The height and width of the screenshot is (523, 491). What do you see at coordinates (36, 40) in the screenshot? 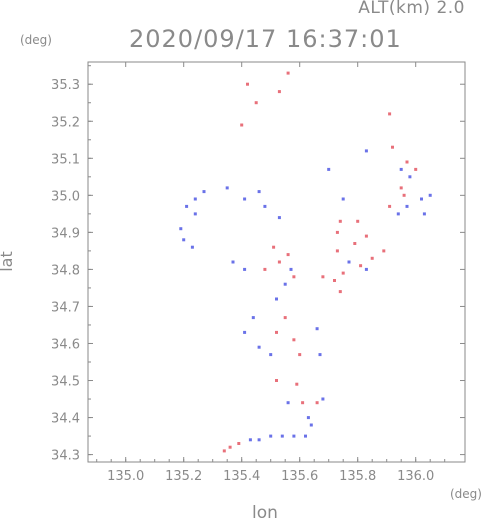
I see `y-axis-unit: (deg)` at bounding box center [36, 40].